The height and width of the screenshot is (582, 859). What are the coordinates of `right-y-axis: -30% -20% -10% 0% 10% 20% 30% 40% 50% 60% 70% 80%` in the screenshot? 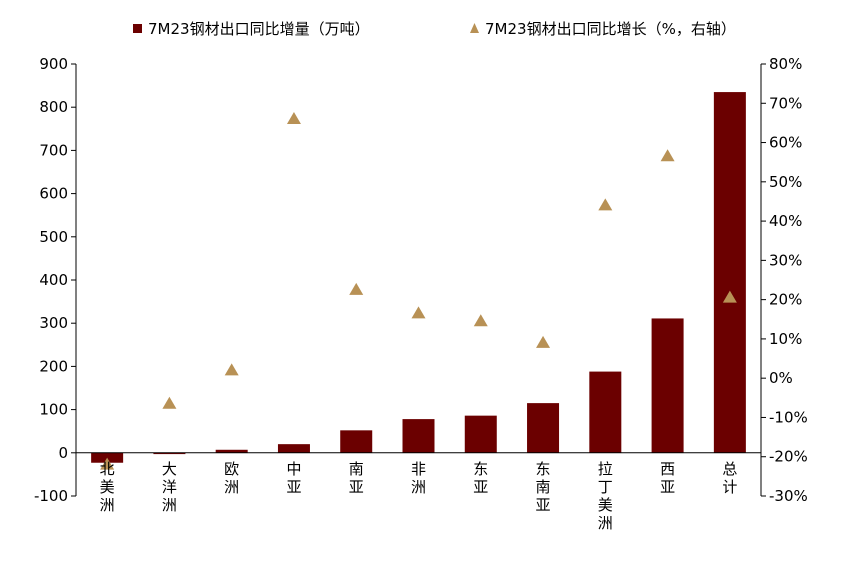 It's located at (784, 280).